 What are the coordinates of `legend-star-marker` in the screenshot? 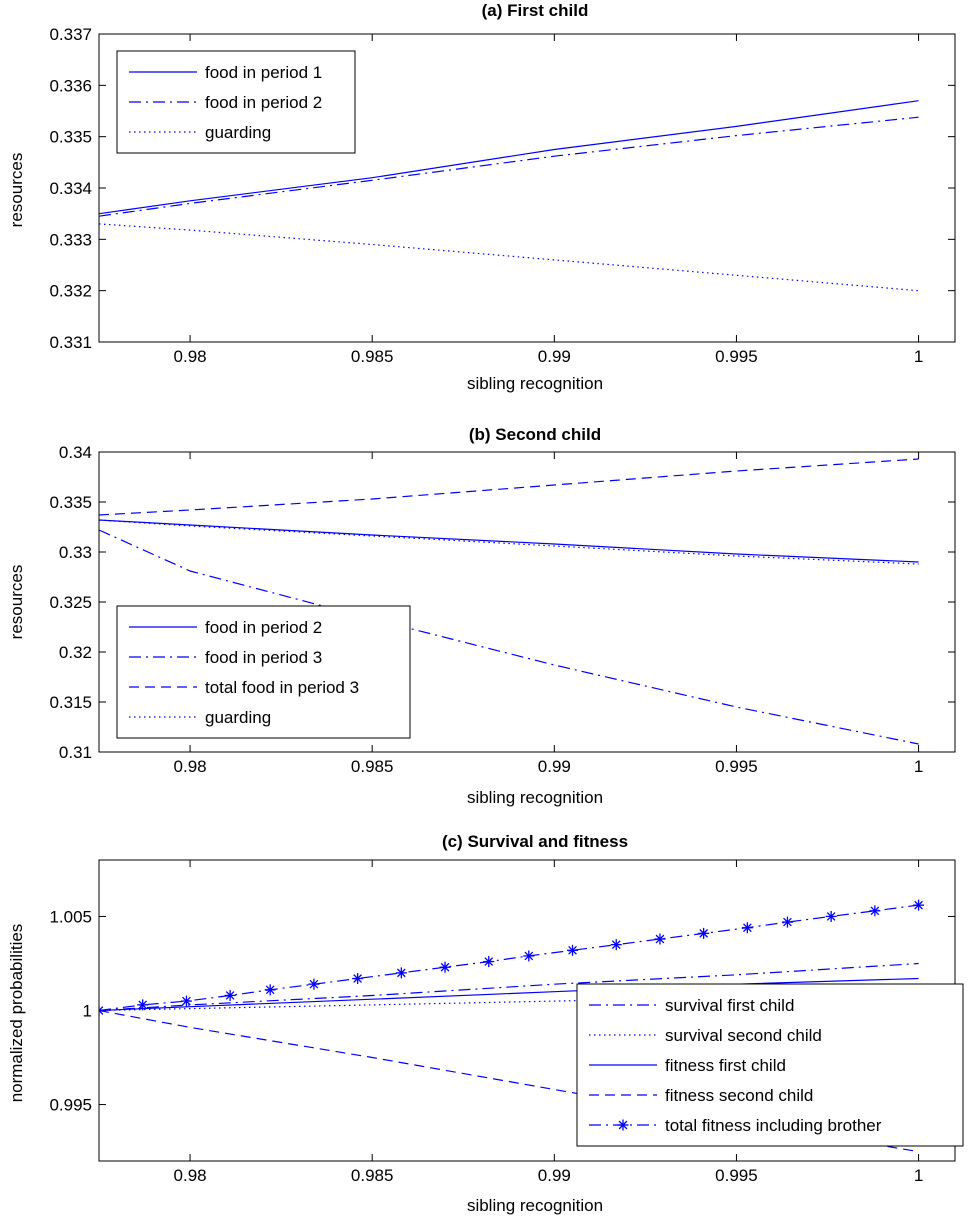 It's located at (623, 1125).